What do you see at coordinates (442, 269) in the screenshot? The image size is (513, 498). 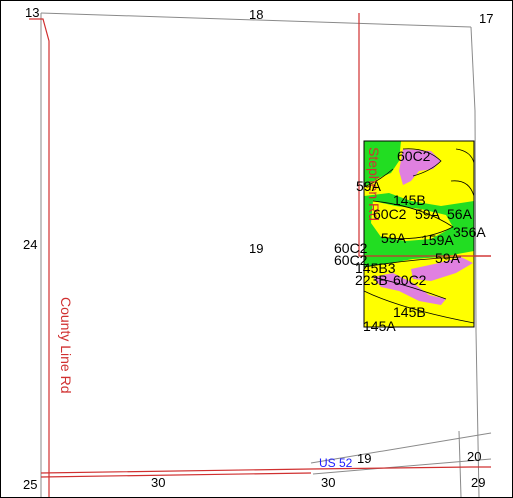 I see `soil-polygon-pink-mid` at bounding box center [442, 269].